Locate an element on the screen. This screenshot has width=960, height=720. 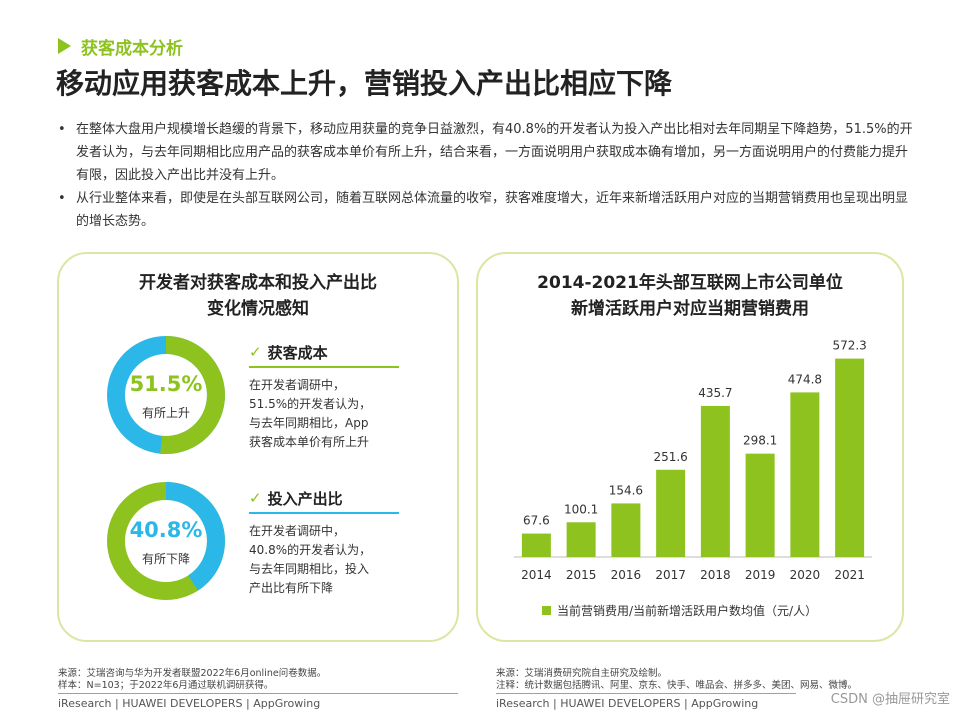
donut-acquisition-cost: 51.5% 有所上升 is located at coordinates (166, 395).